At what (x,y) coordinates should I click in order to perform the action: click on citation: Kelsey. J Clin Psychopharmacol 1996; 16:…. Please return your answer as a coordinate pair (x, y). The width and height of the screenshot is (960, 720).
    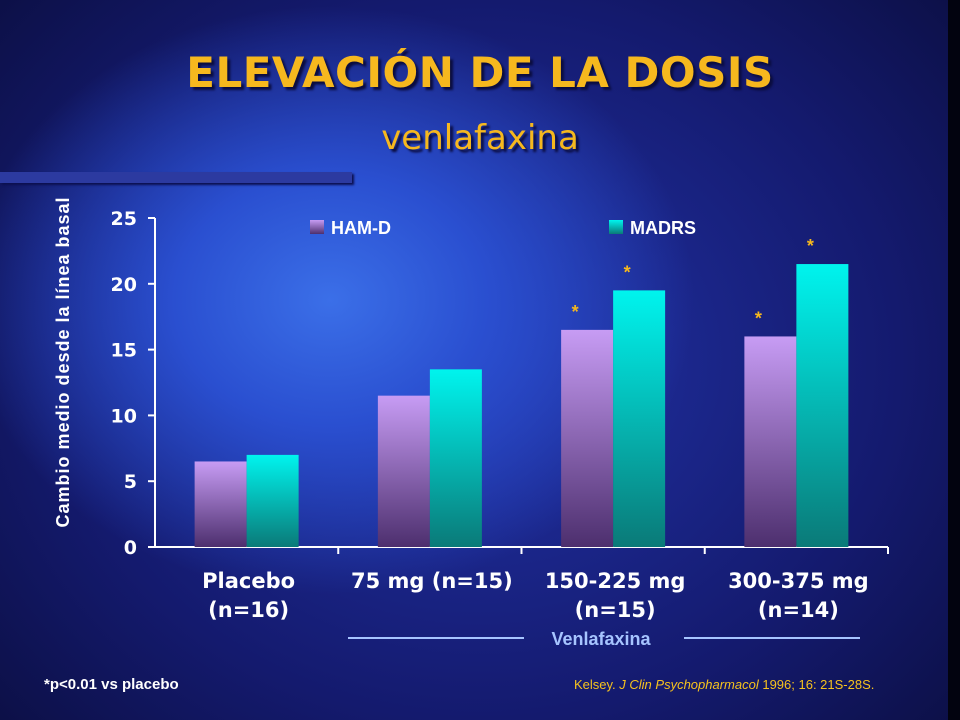
    Looking at the image, I should click on (724, 684).